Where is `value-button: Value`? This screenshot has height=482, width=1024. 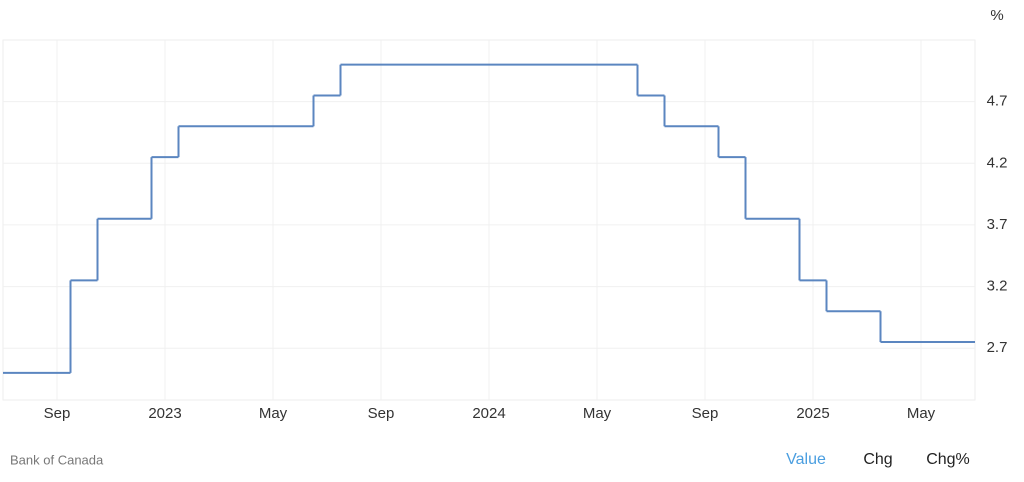
value-button: Value is located at coordinates (806, 459).